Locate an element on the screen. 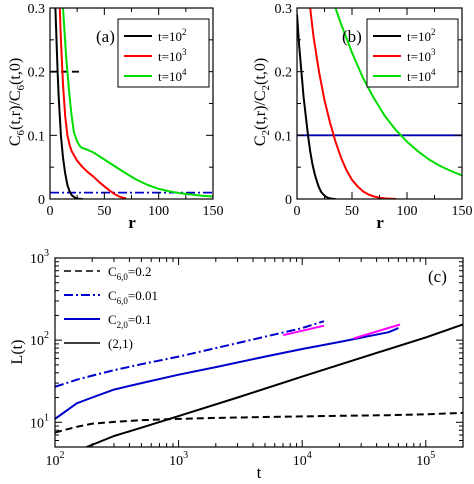 The height and width of the screenshot is (484, 474). x-tick-label: 104 is located at coordinates (302, 459).